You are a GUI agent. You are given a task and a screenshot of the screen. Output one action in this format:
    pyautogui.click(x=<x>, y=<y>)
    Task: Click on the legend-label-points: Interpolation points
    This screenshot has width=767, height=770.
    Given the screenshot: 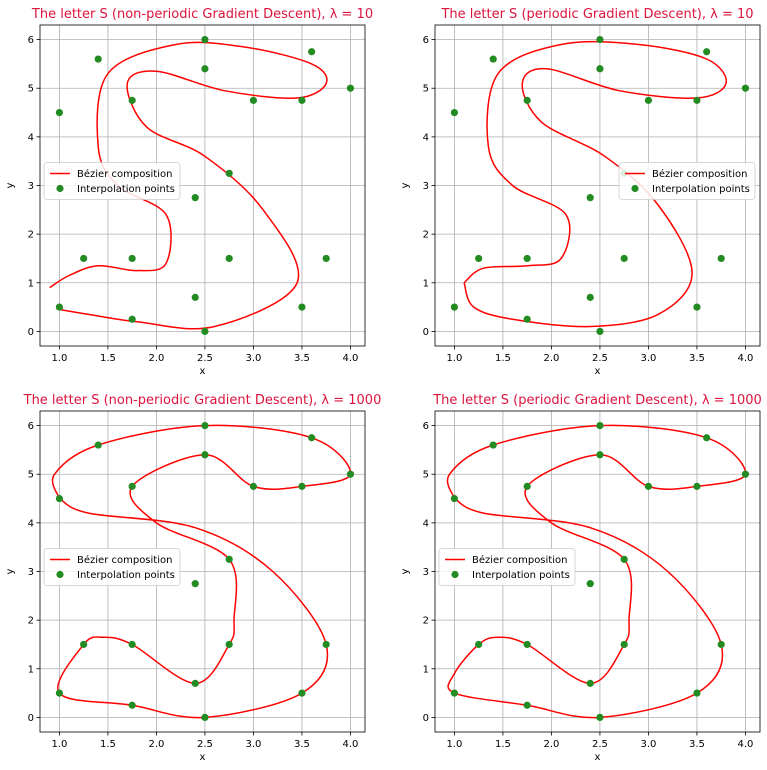 What is the action you would take?
    pyautogui.click(x=701, y=189)
    